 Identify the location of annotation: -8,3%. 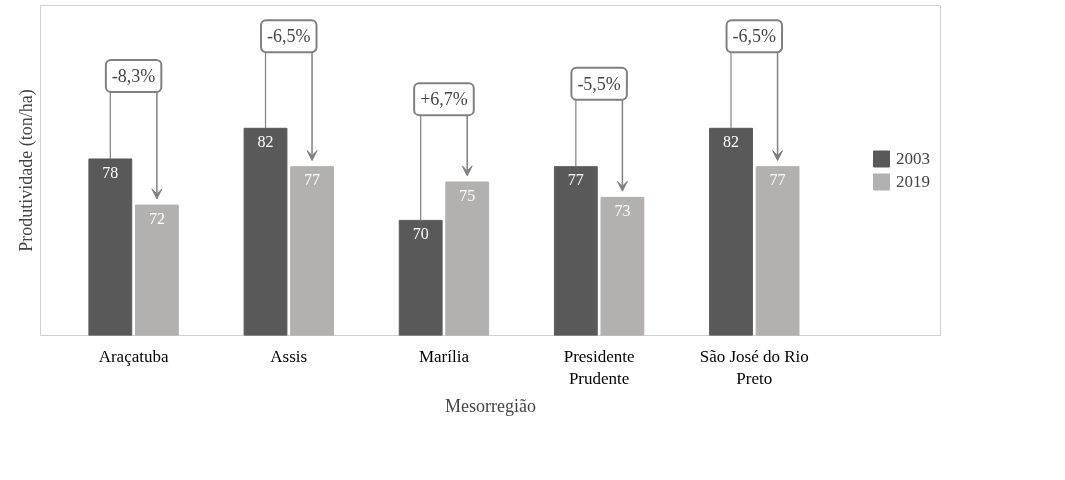
(133, 76).